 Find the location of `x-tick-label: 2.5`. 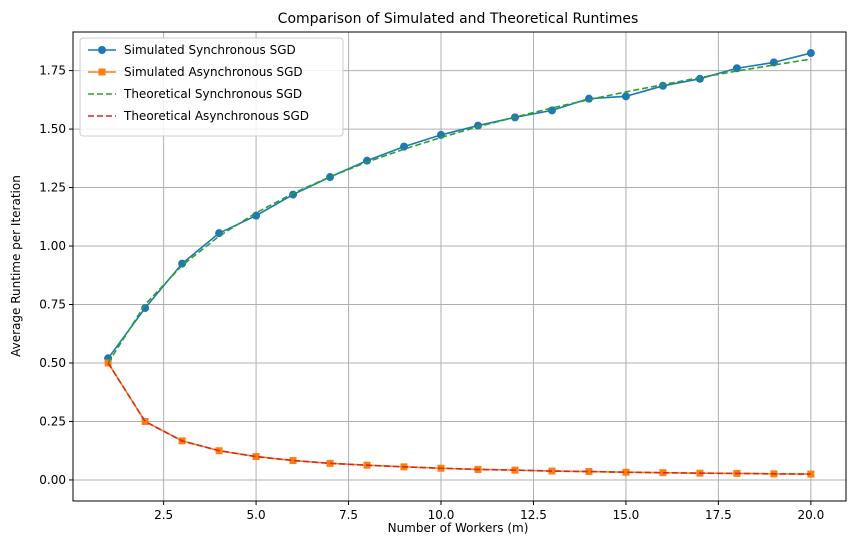

x-tick-label: 2.5 is located at coordinates (163, 515).